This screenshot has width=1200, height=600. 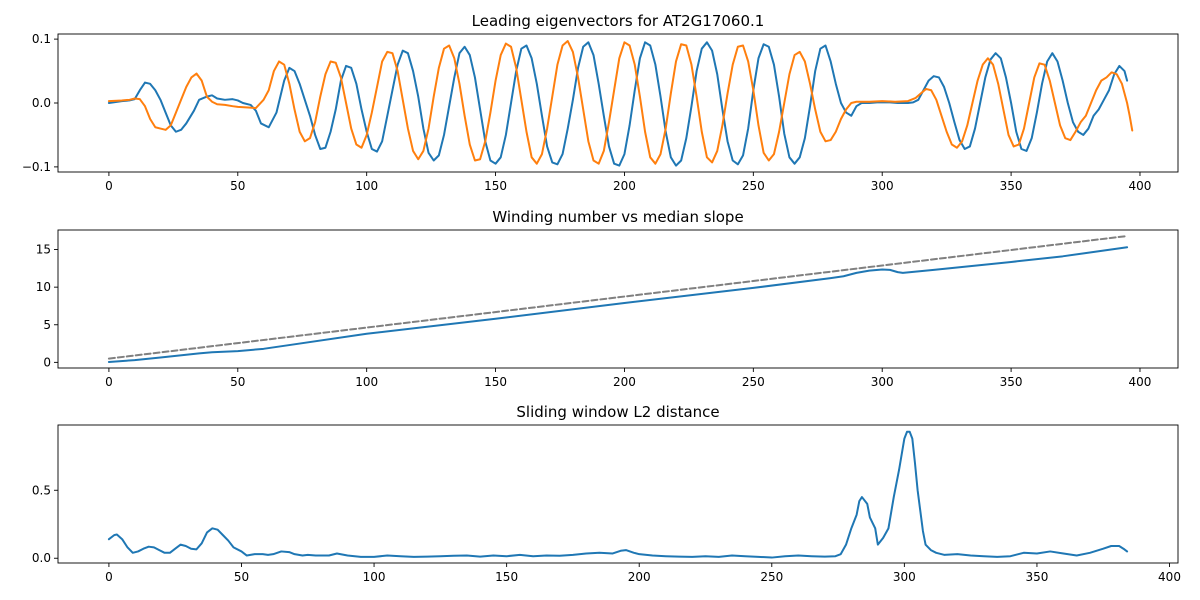 I want to click on y-tick-label: −0.1, so click(x=36, y=167).